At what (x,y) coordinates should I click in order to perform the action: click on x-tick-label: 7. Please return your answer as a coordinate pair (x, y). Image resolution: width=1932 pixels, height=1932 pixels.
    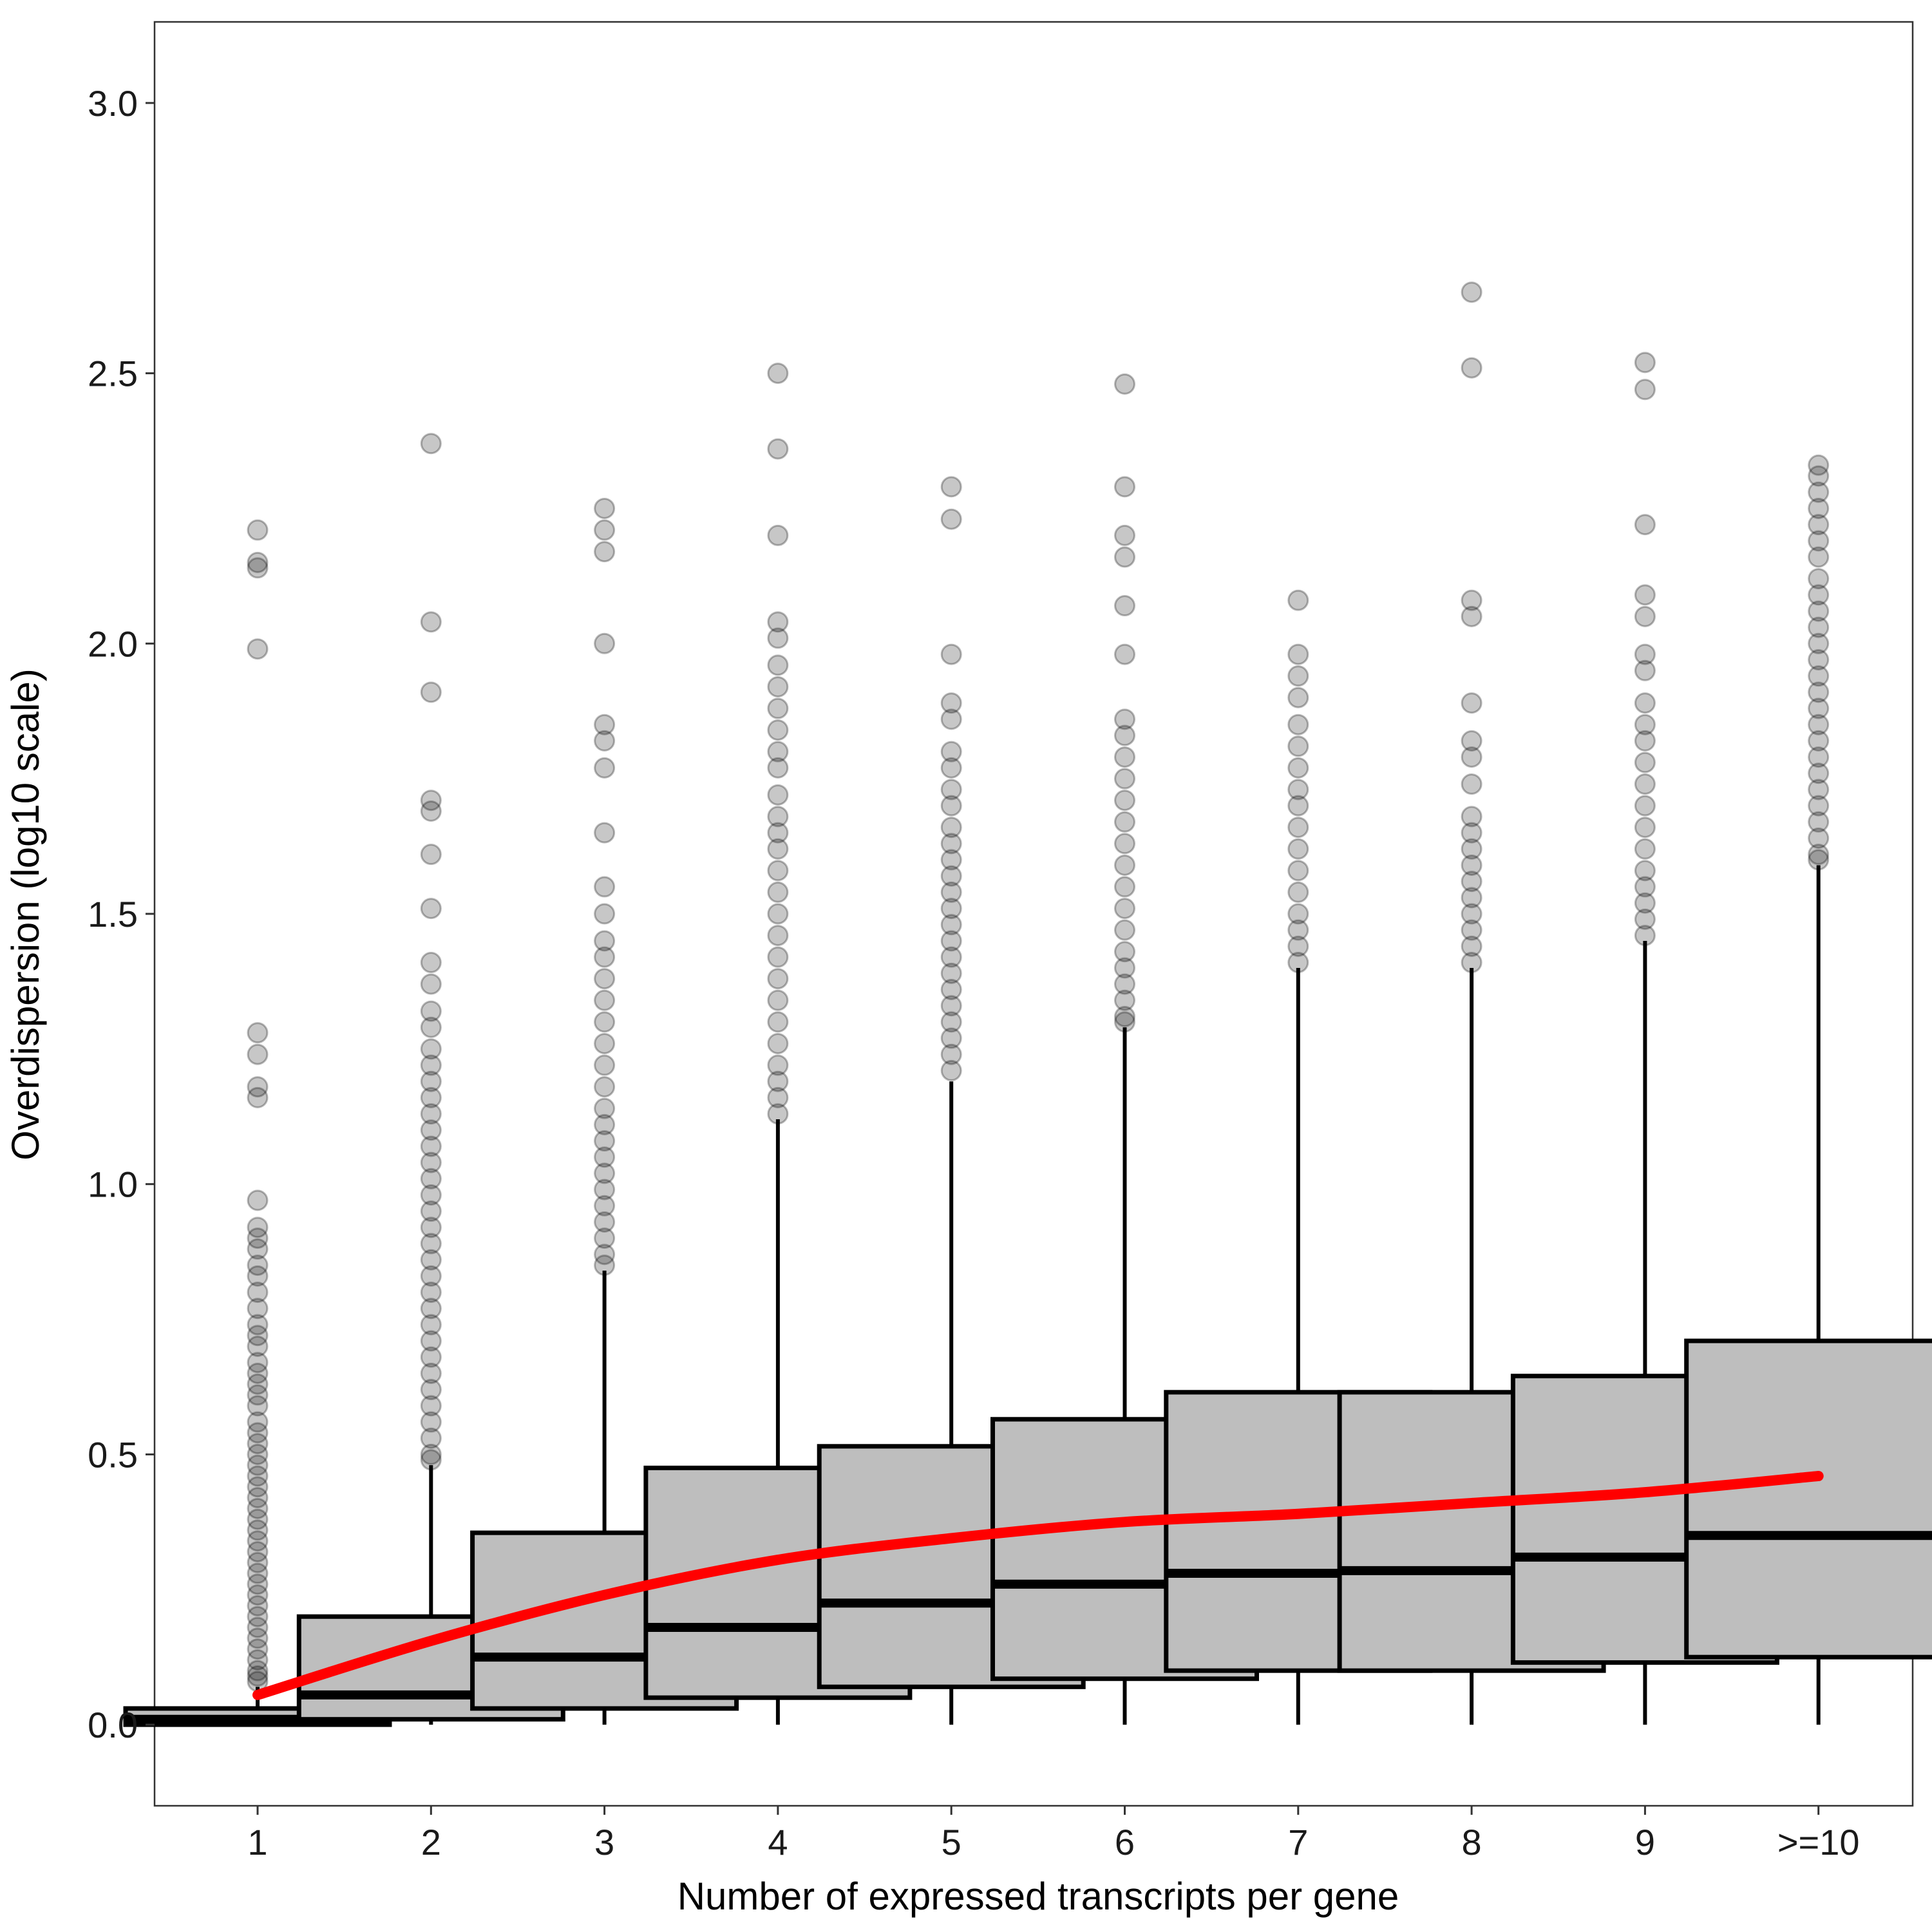
    Looking at the image, I should click on (1298, 1842).